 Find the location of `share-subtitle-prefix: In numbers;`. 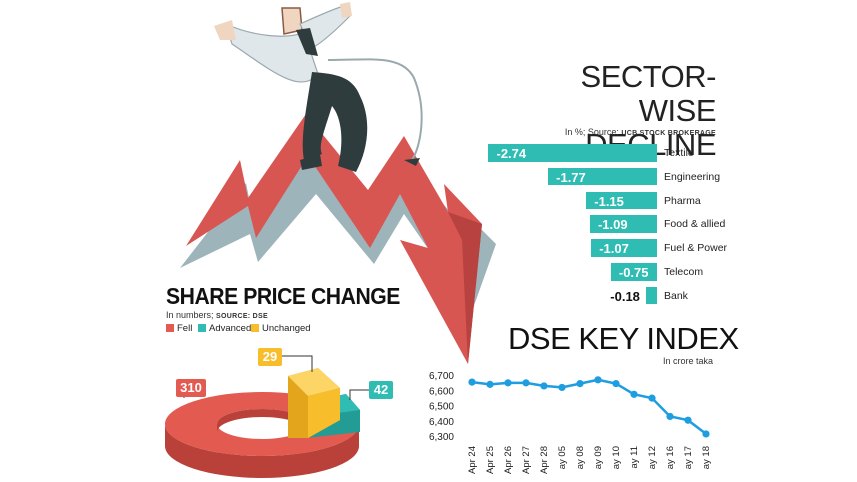

share-subtitle-prefix: In numbers; is located at coordinates (190, 315).